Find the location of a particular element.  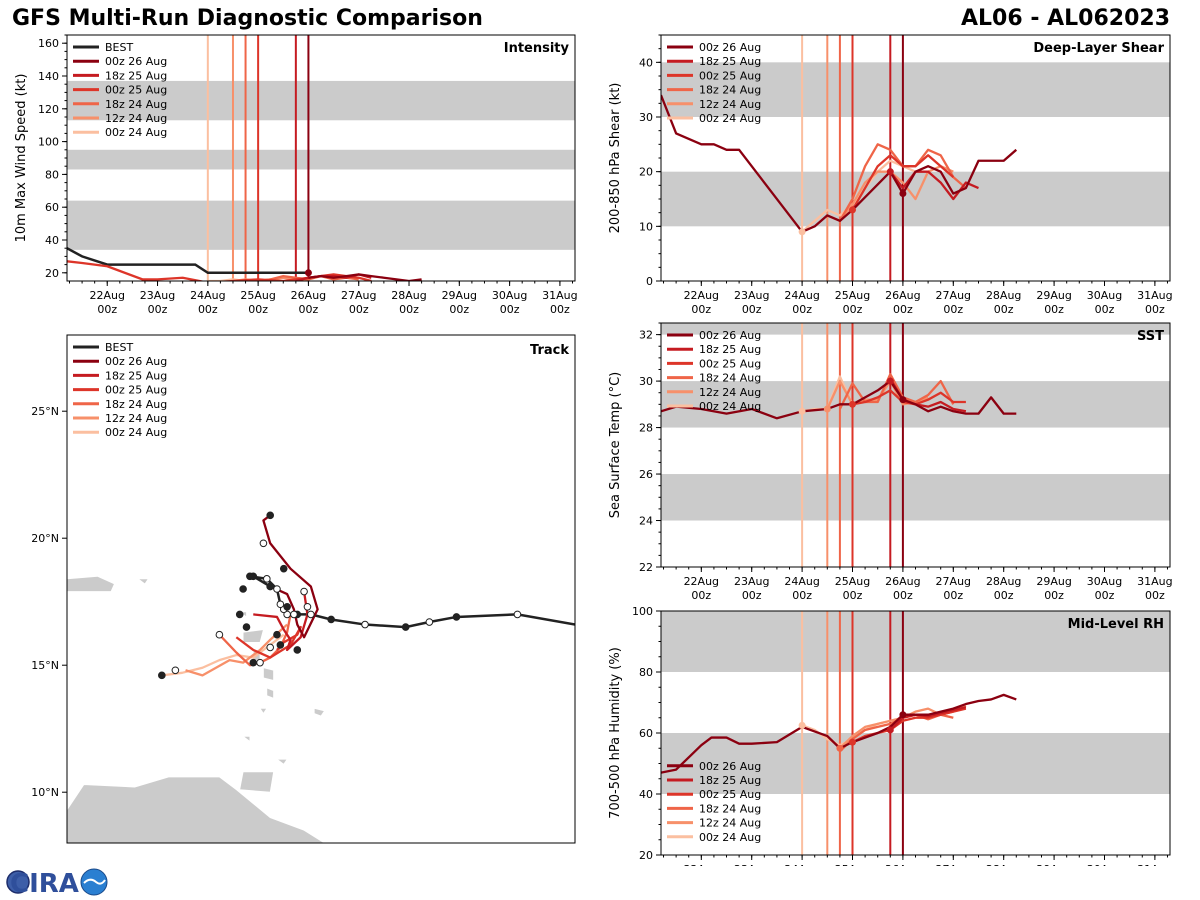

y-tick-label: 80 is located at coordinates (52, 174).